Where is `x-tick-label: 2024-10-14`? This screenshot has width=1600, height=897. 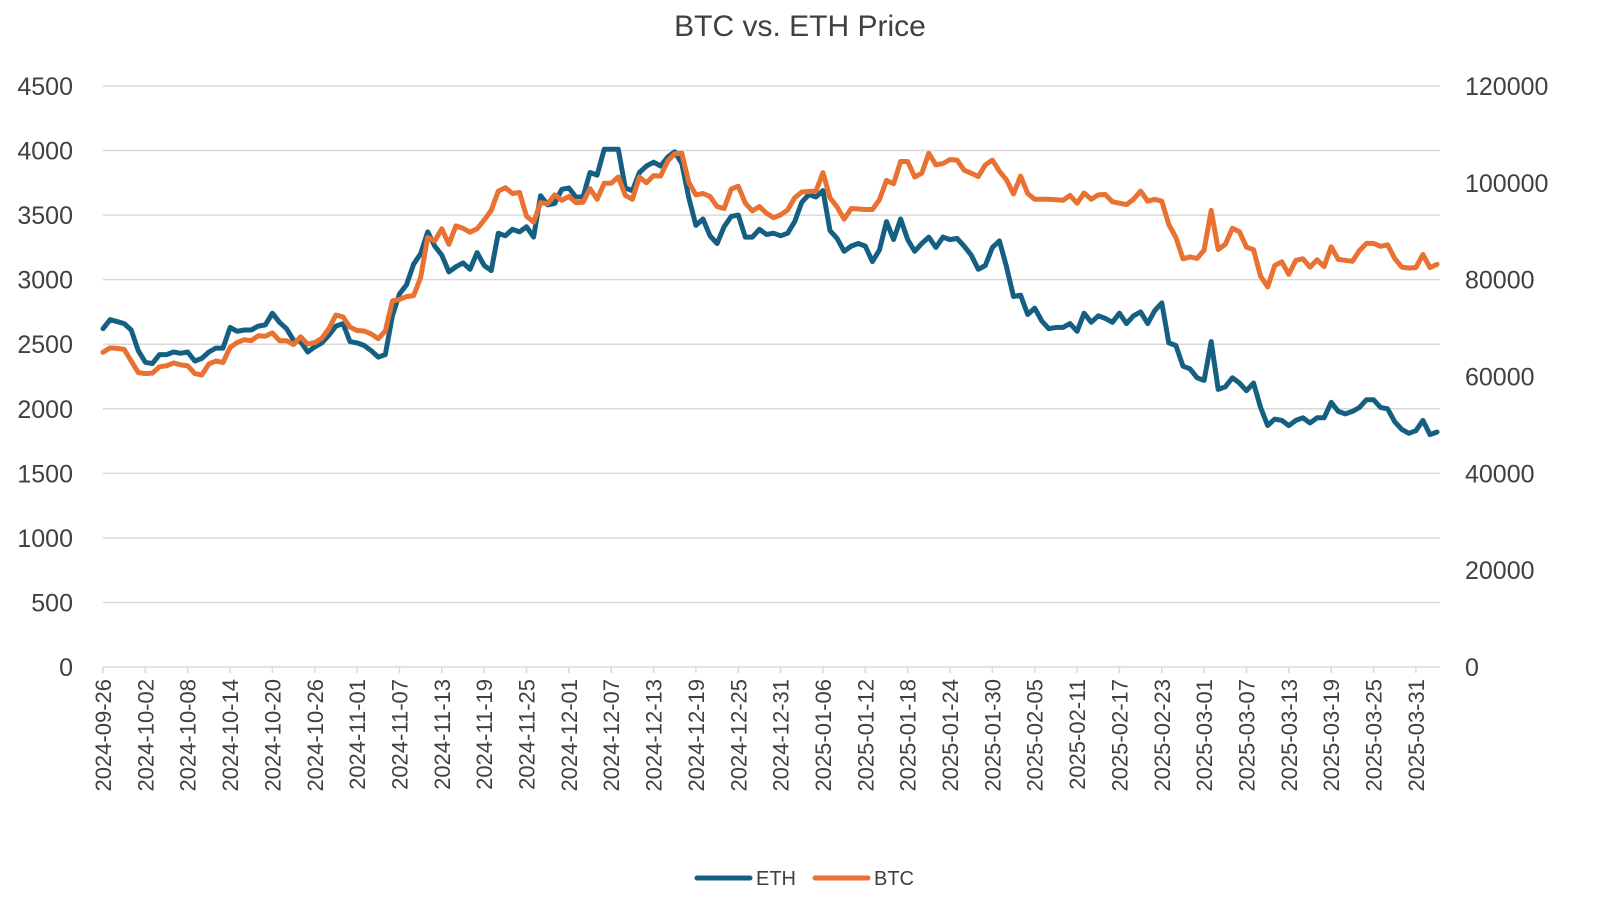
x-tick-label: 2024-10-14 is located at coordinates (230, 735).